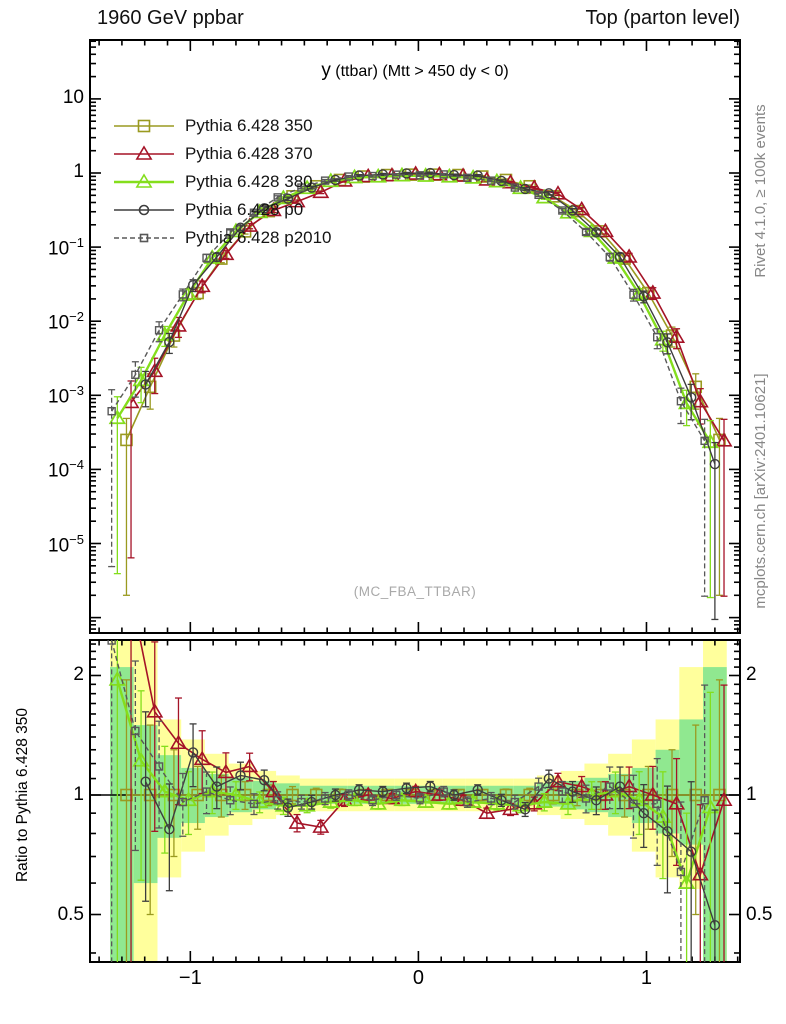 The width and height of the screenshot is (786, 1024). Describe the element at coordinates (170, 18) in the screenshot. I see `header-beam-energy: 1960 GeV ppbar` at that location.